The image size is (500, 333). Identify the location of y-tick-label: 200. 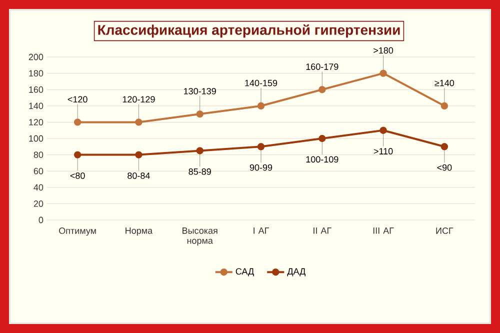
(36, 57).